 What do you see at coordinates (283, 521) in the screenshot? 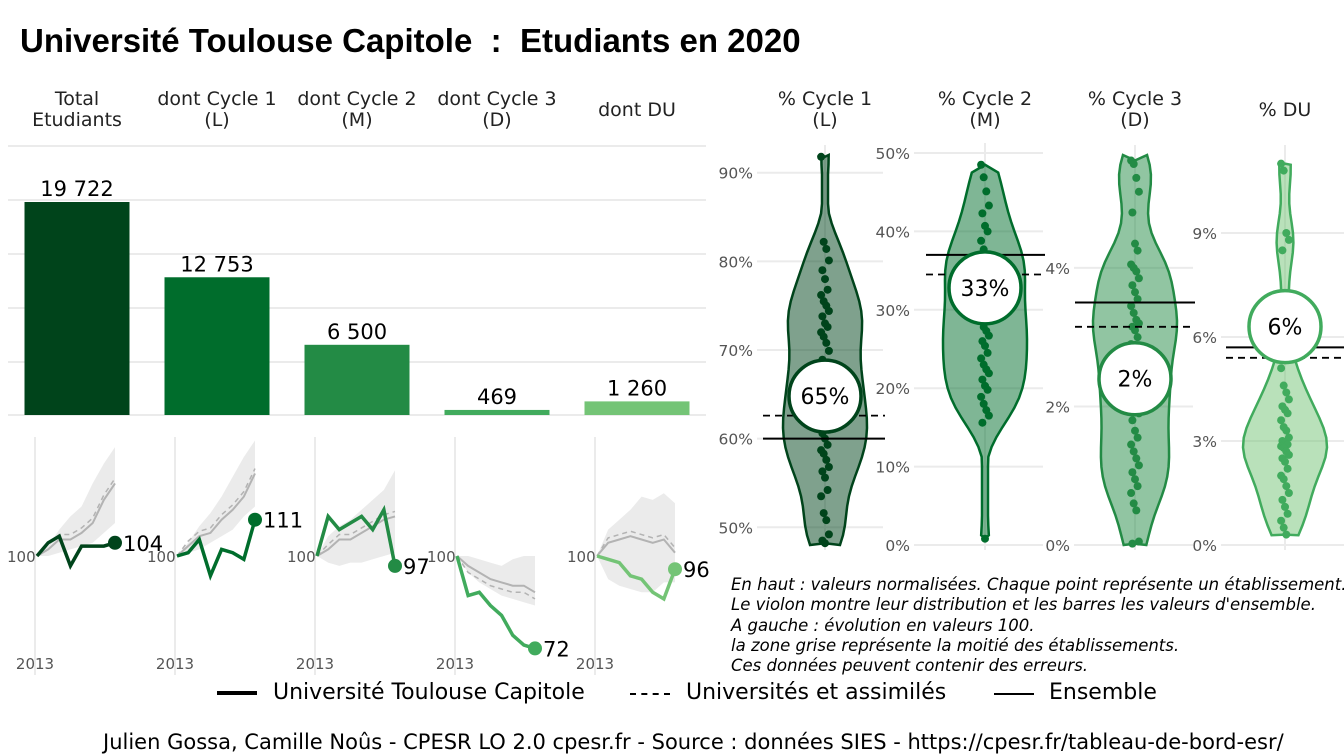
I see `end-value-label: 111` at bounding box center [283, 521].